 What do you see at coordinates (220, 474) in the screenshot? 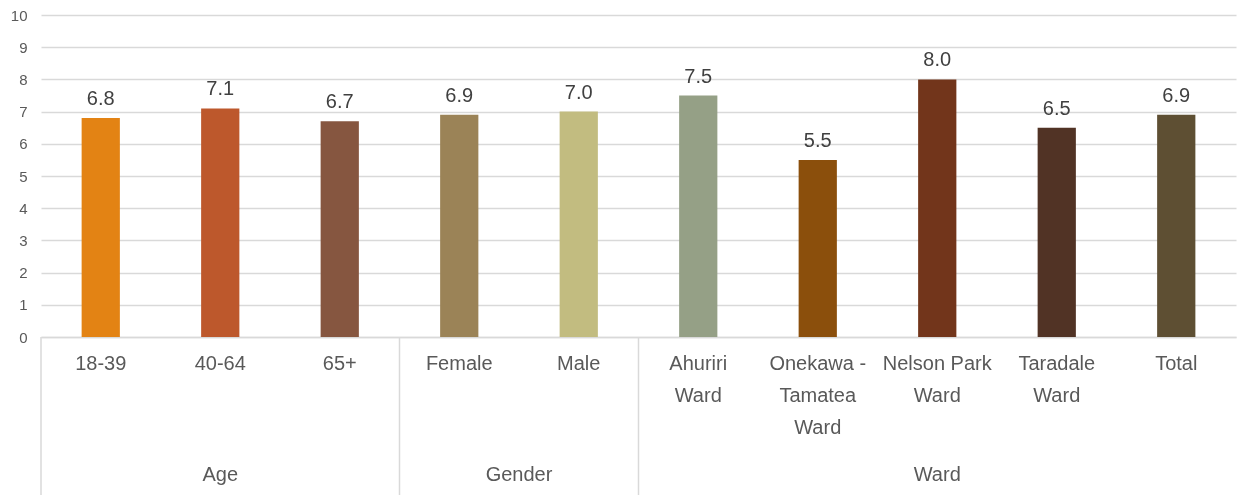
I see `text: Age` at bounding box center [220, 474].